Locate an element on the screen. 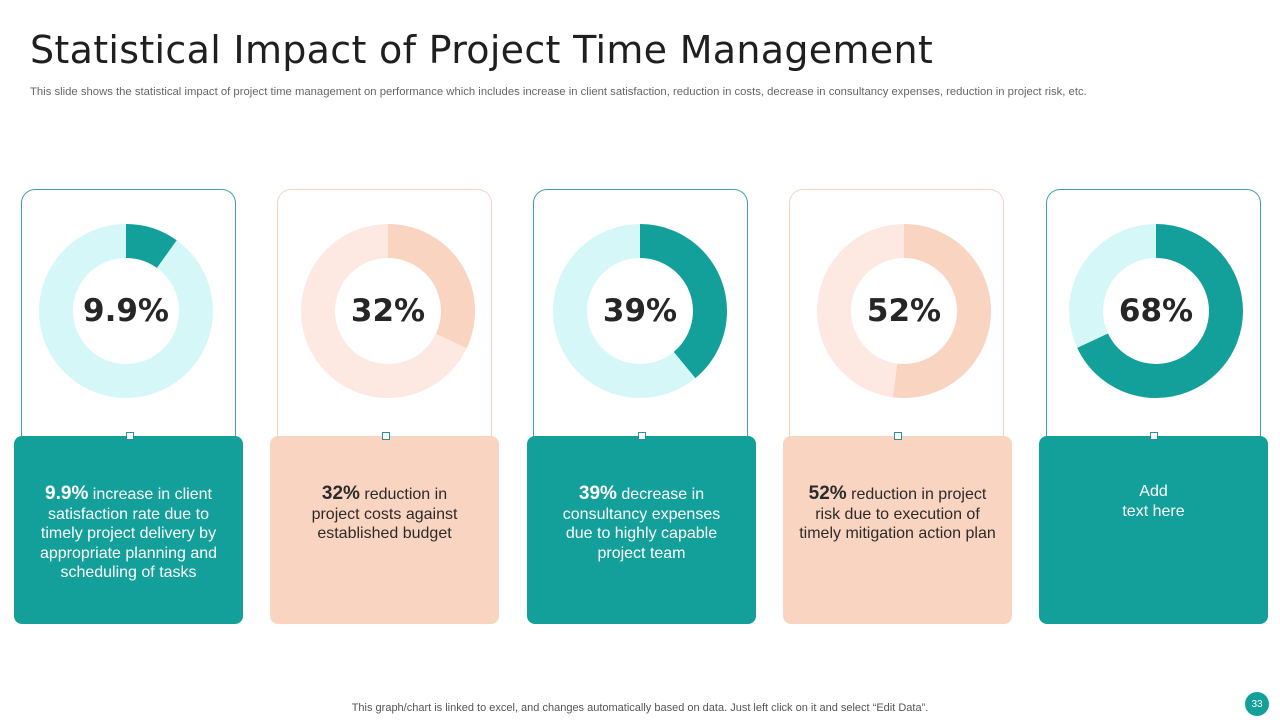  card-placeholder-text: Add text here is located at coordinates (1153, 501).